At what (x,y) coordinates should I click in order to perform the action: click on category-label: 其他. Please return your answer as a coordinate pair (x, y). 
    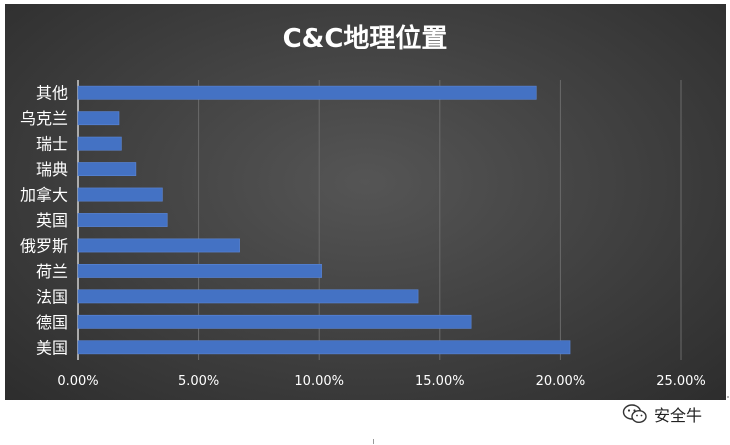
    Looking at the image, I should click on (52, 93).